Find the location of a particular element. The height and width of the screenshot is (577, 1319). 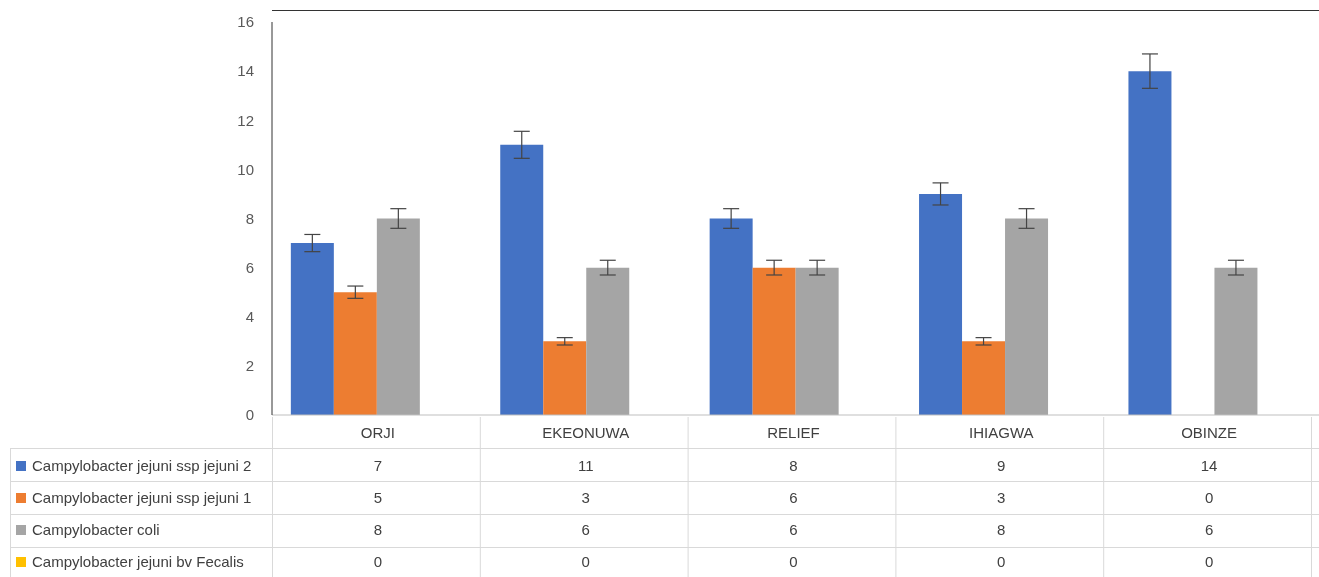

y-tick-label: 2 is located at coordinates (249, 366).